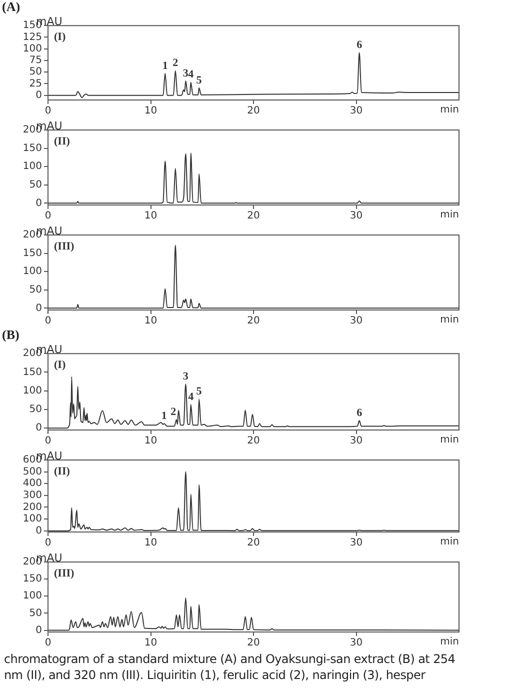 This screenshot has height=692, width=505. I want to click on y-tick-label: 500, so click(32, 472).